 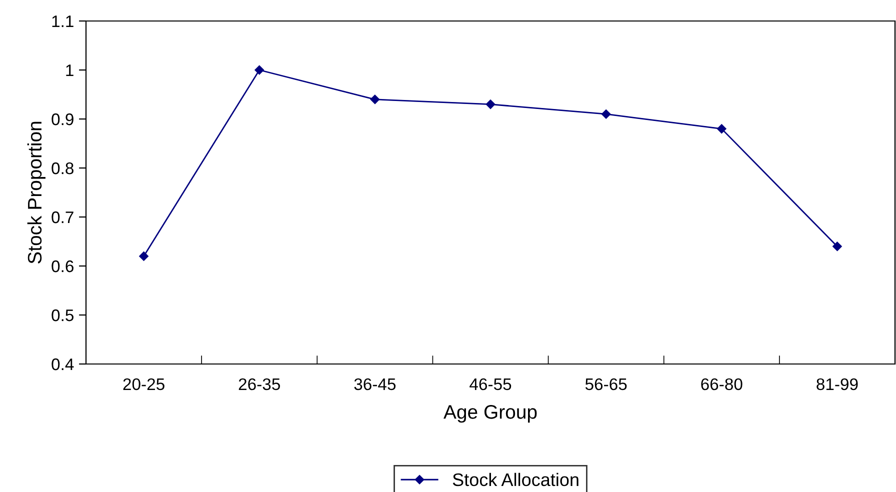 What do you see at coordinates (63, 217) in the screenshot?
I see `y-tick-label: 0.7` at bounding box center [63, 217].